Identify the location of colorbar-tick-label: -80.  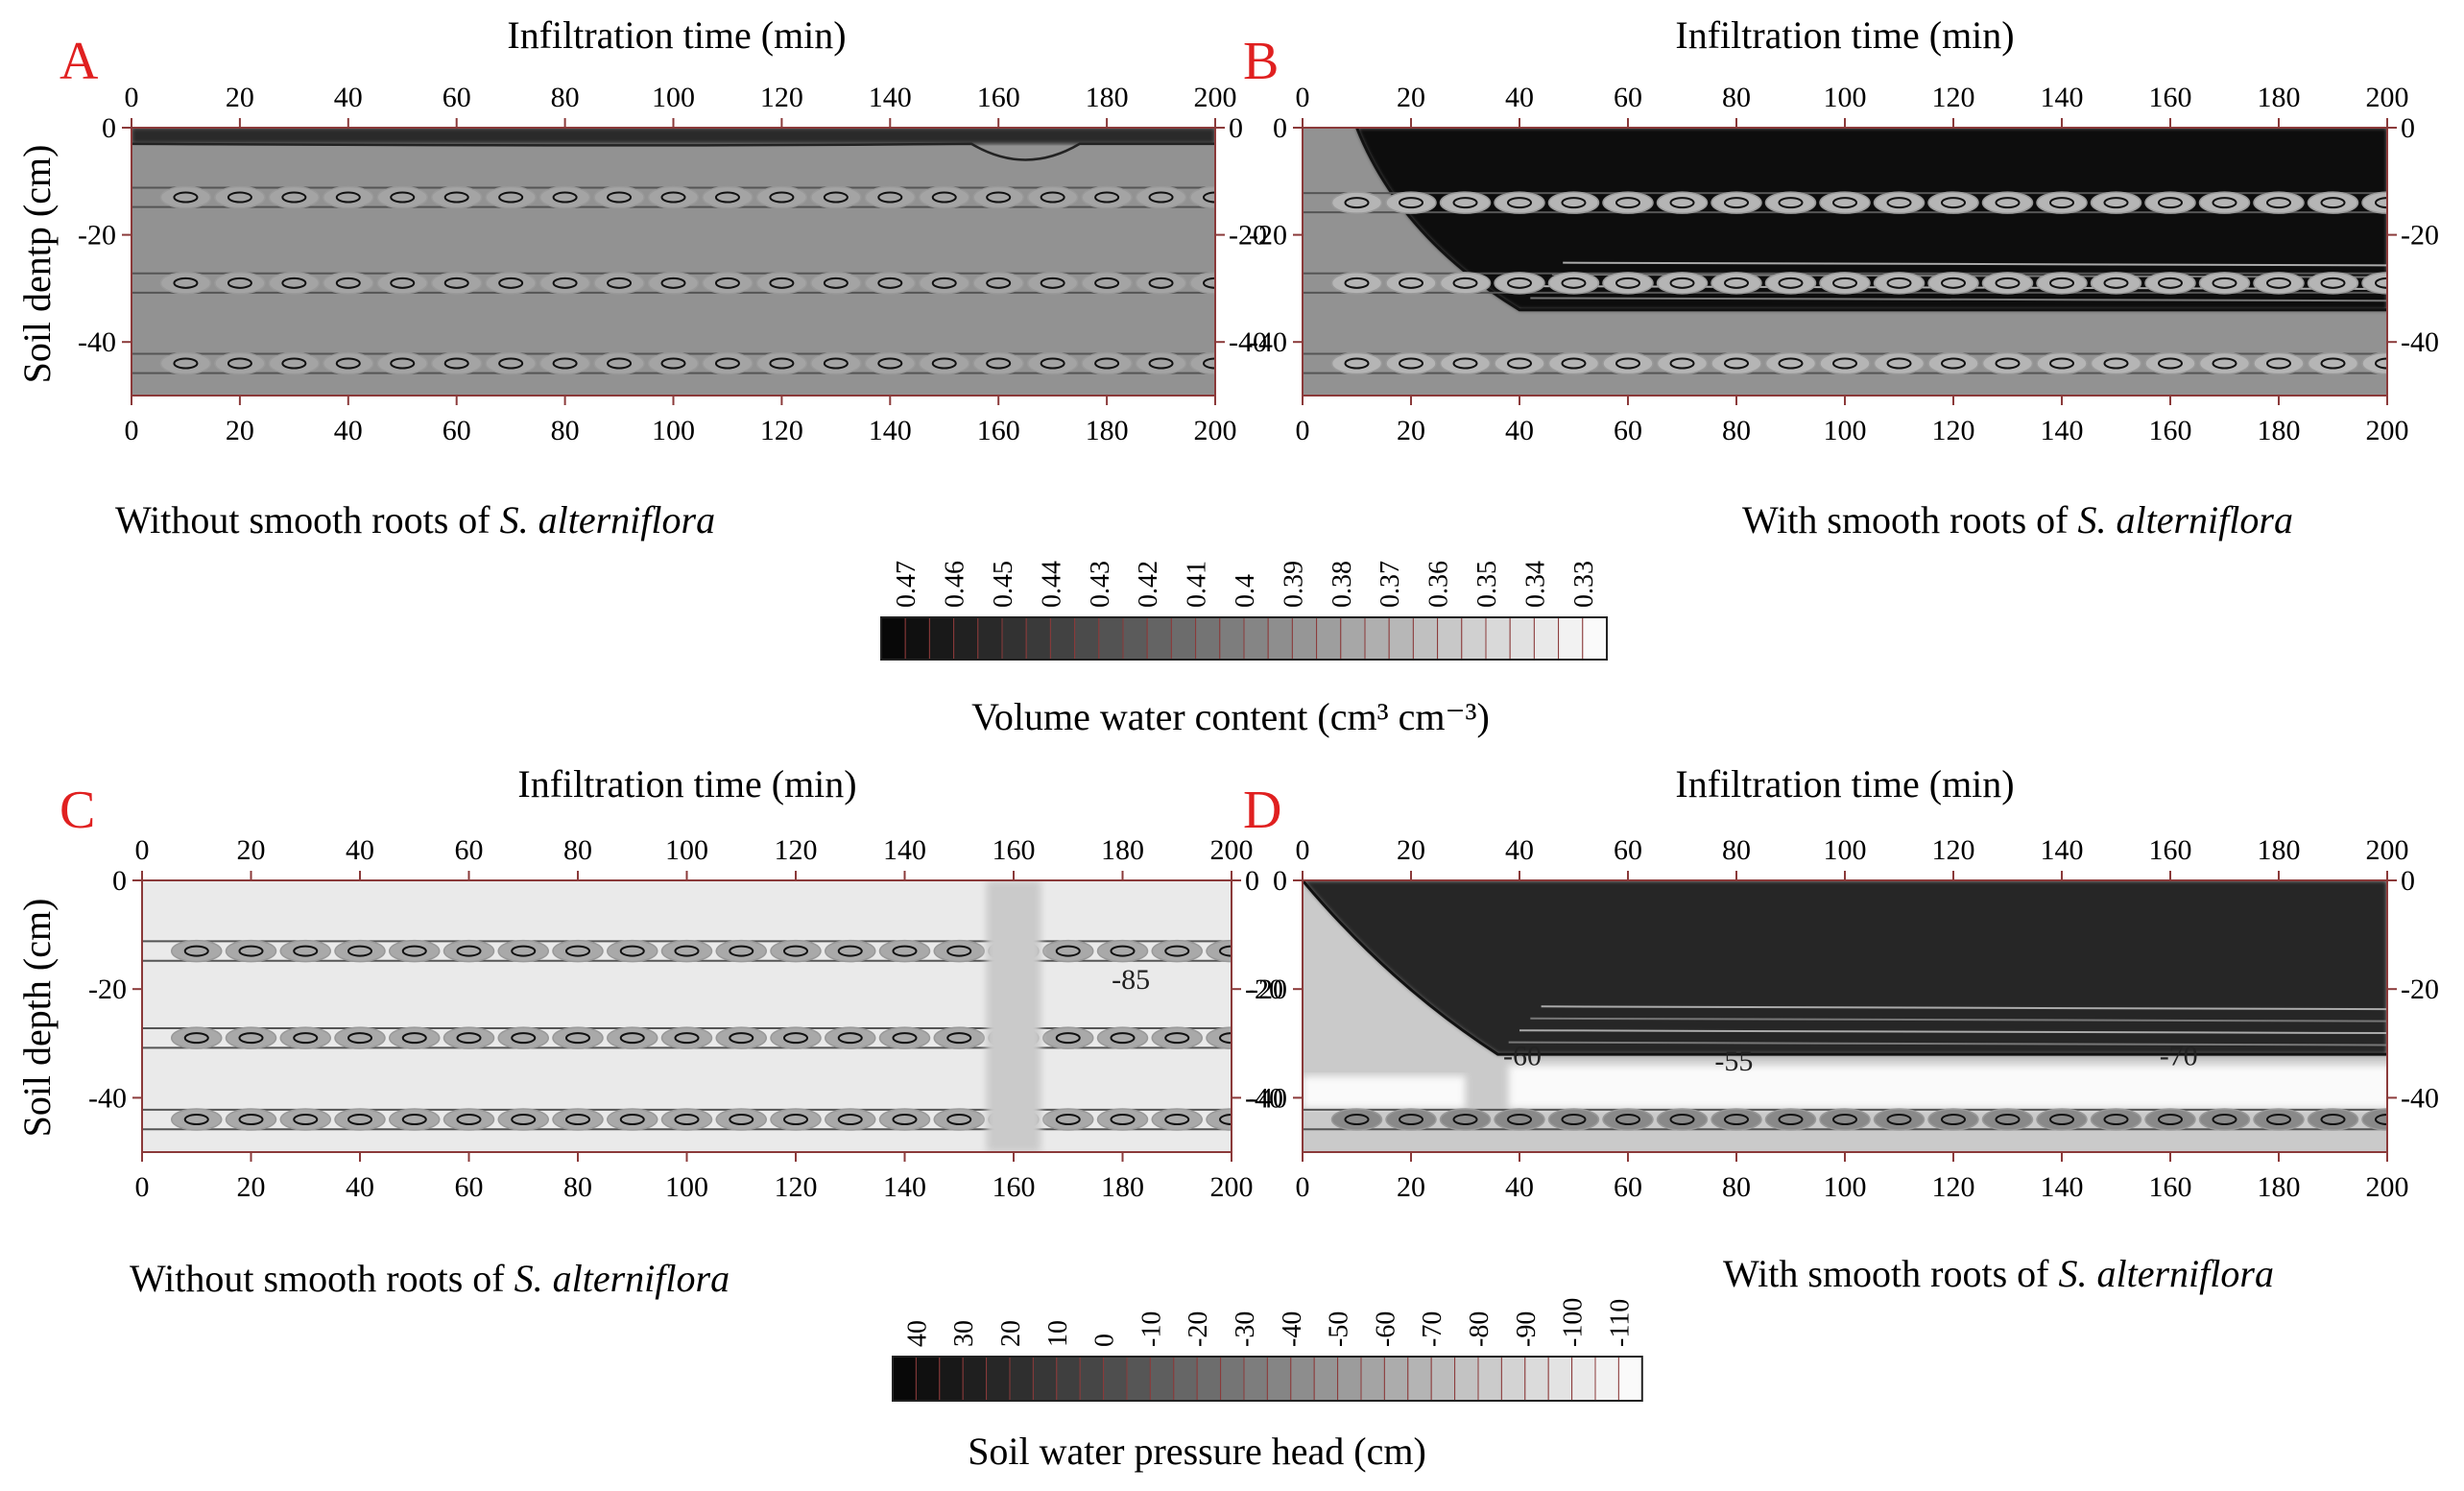
(1480, 1329).